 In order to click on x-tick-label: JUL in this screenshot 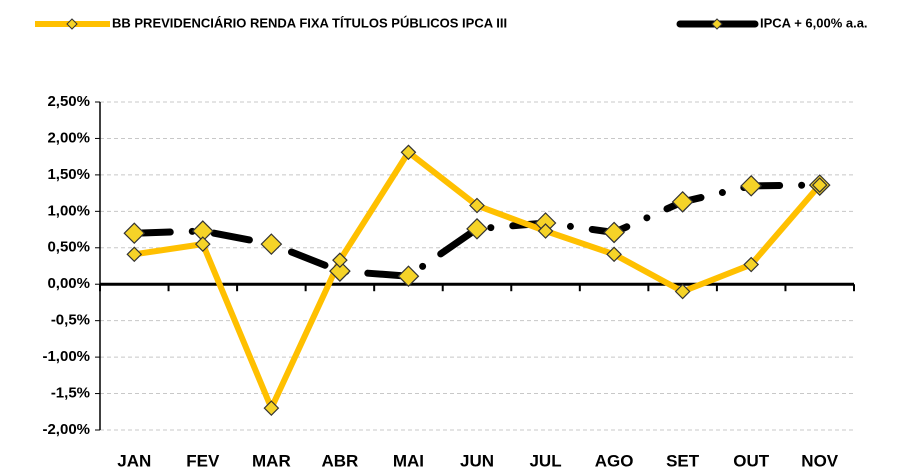, I will do `click(545, 460)`.